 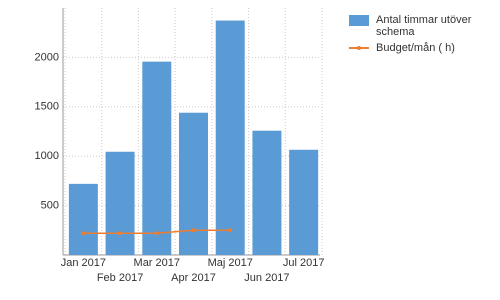 What do you see at coordinates (83, 263) in the screenshot?
I see `x-tick-label: Jan 2017` at bounding box center [83, 263].